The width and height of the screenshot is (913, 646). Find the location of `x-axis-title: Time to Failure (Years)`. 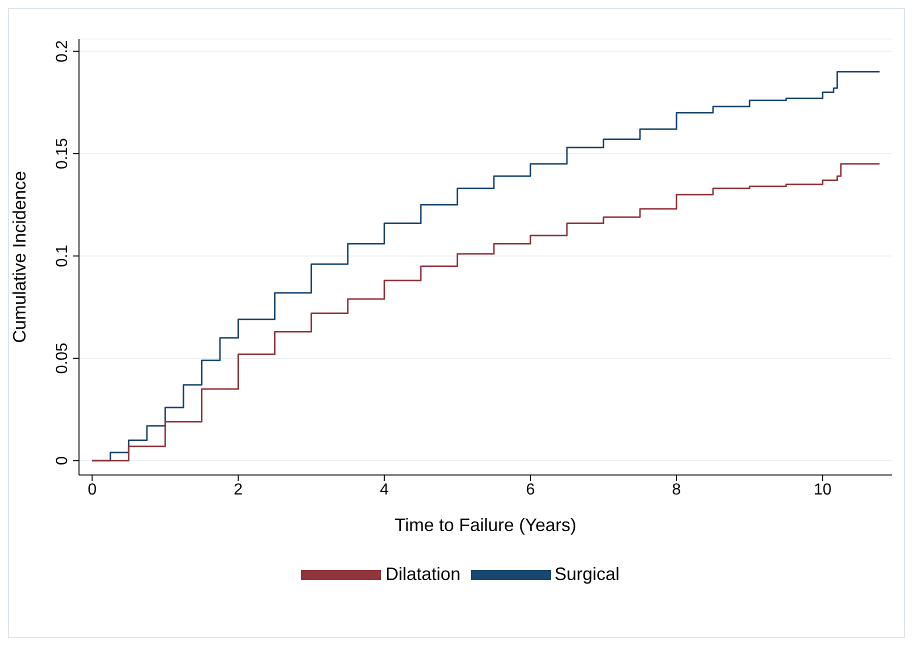

x-axis-title: Time to Failure (Years) is located at coordinates (485, 525).